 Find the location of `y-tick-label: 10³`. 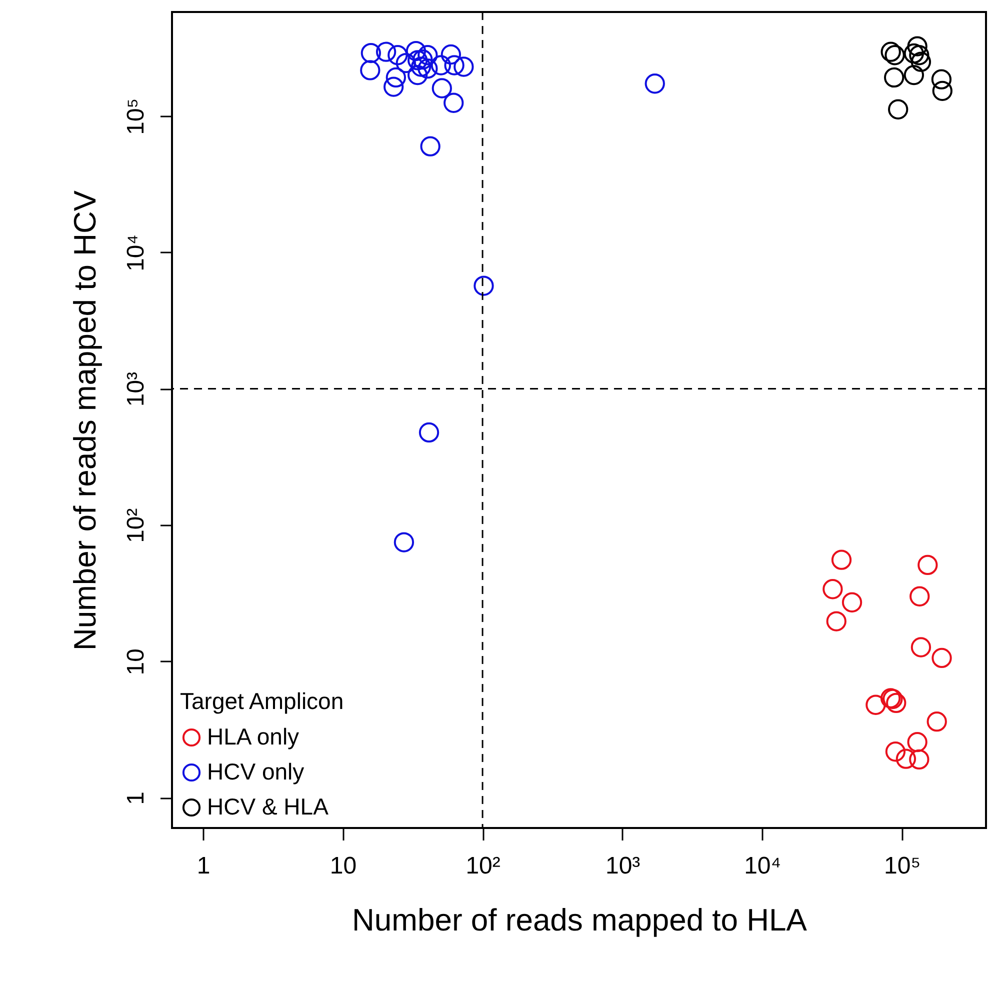

y-tick-label: 10³ is located at coordinates (136, 389).